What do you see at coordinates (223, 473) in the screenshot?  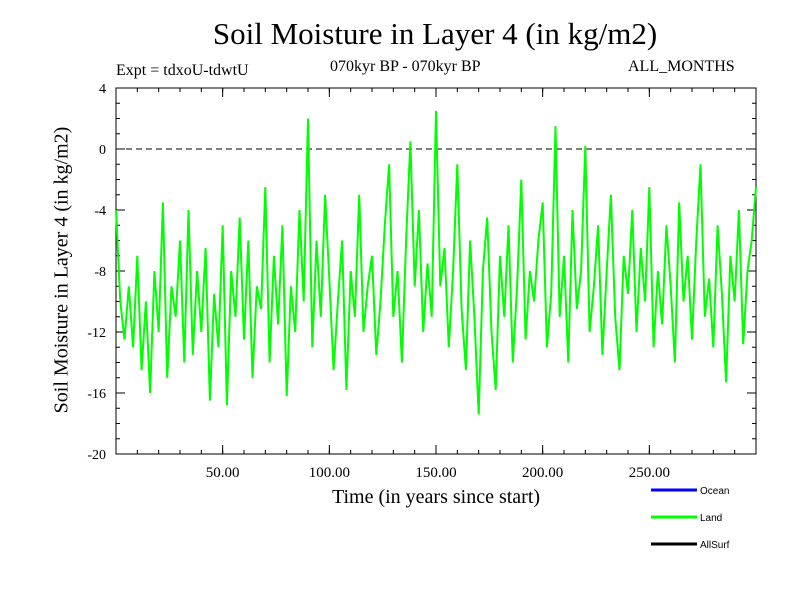 I see `x-tick-label: 50.00` at bounding box center [223, 473].